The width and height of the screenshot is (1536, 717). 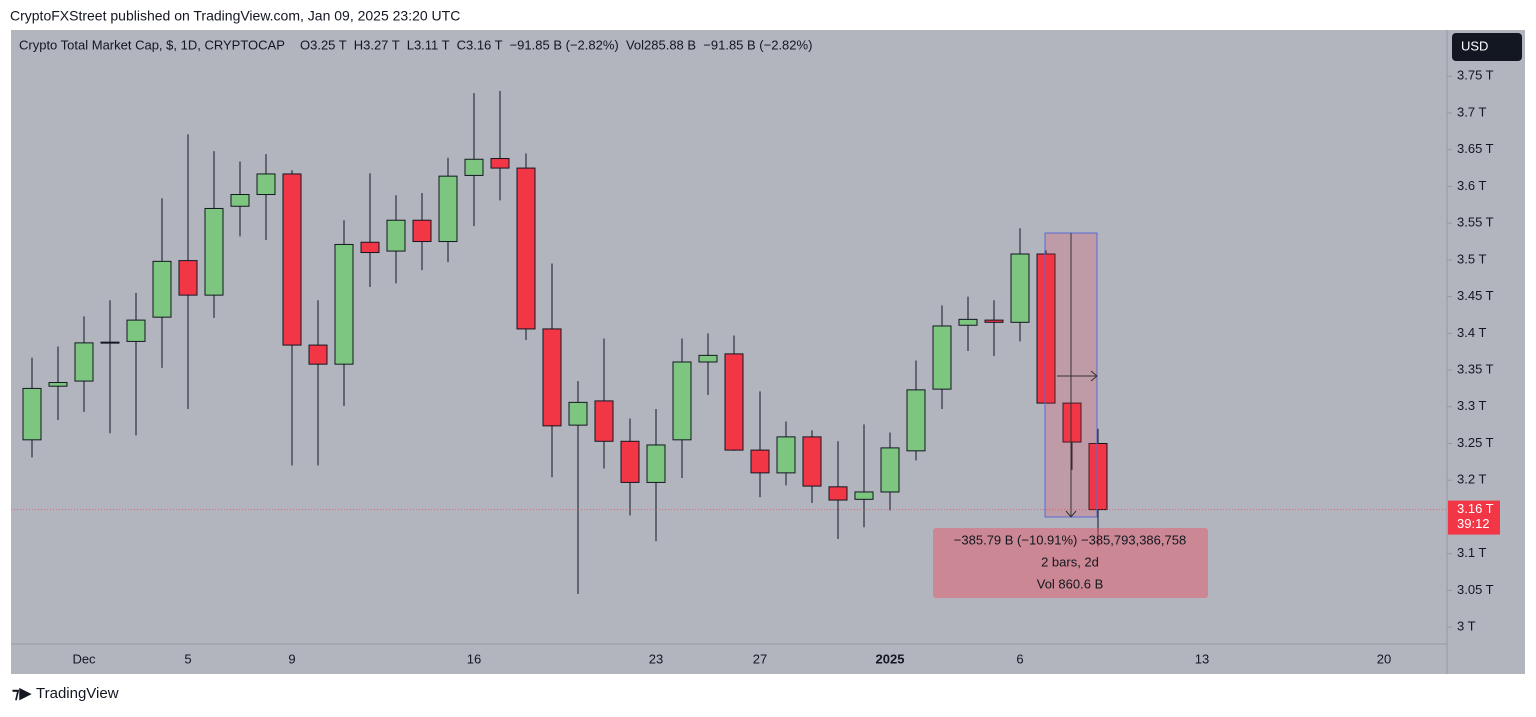 I want to click on y-tick-label: 3.65 T, so click(x=1475, y=148).